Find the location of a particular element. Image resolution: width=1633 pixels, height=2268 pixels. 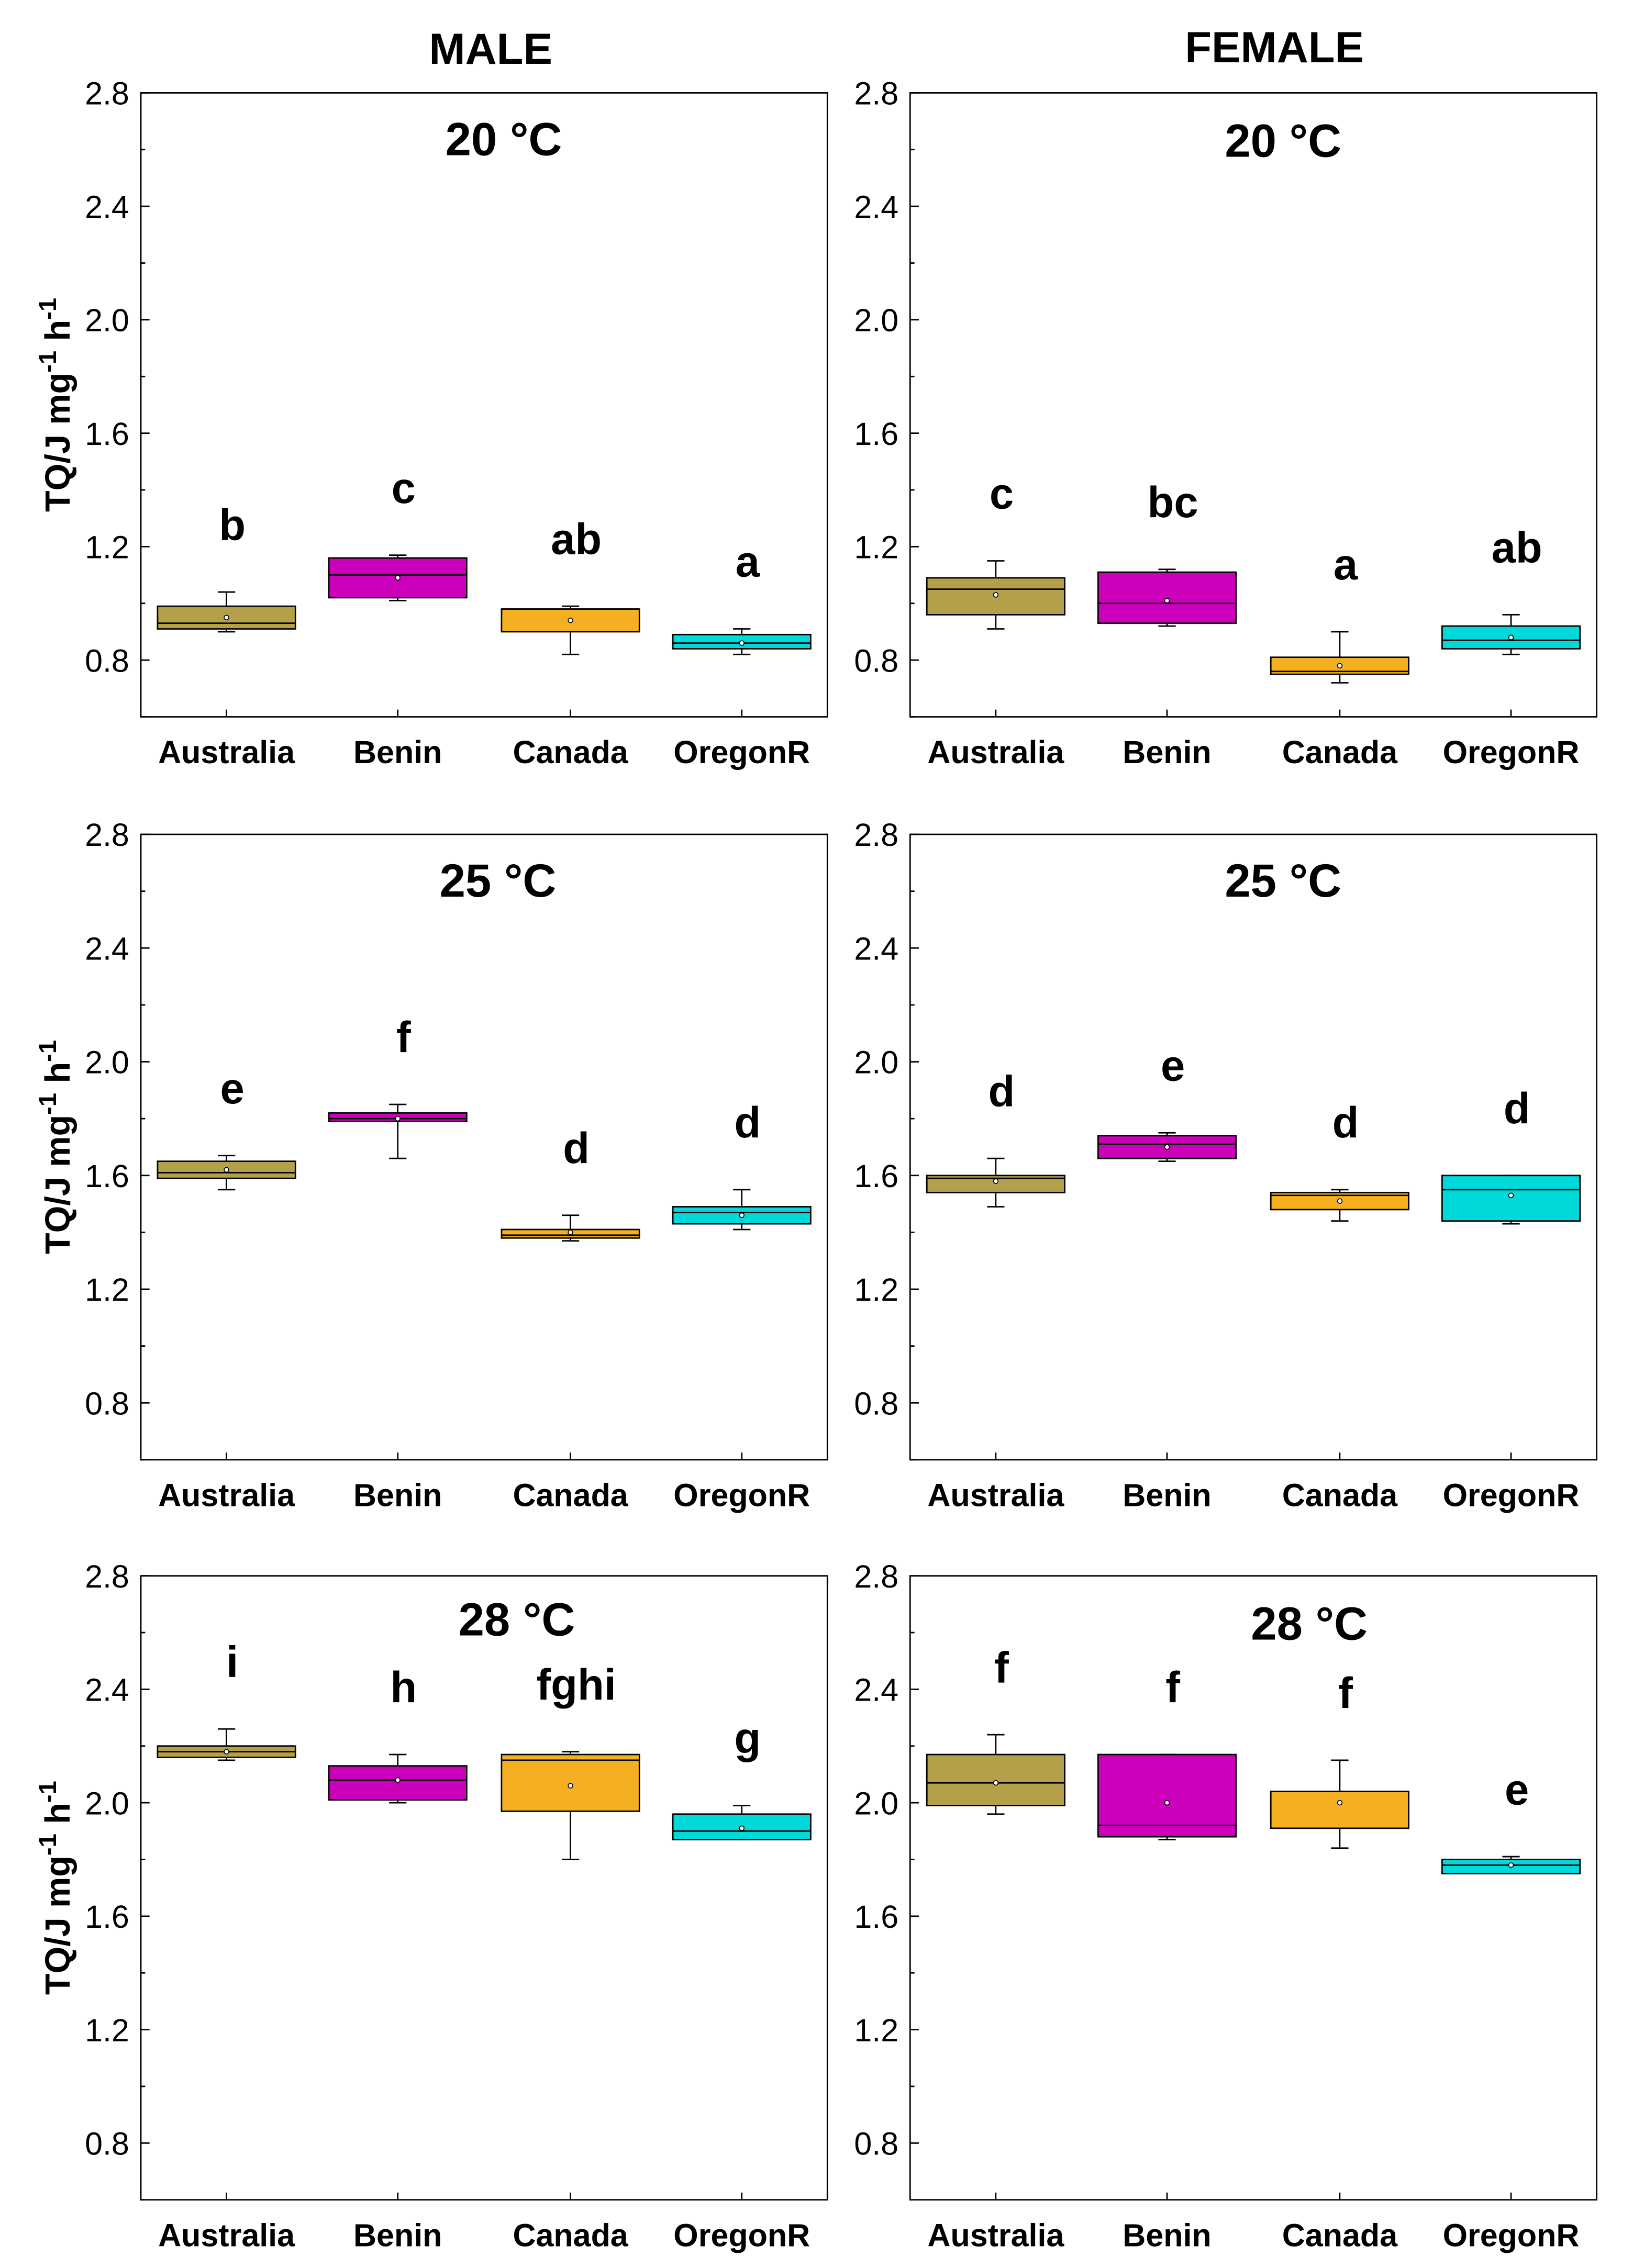

significance-letter: e is located at coordinates (1517, 1790).